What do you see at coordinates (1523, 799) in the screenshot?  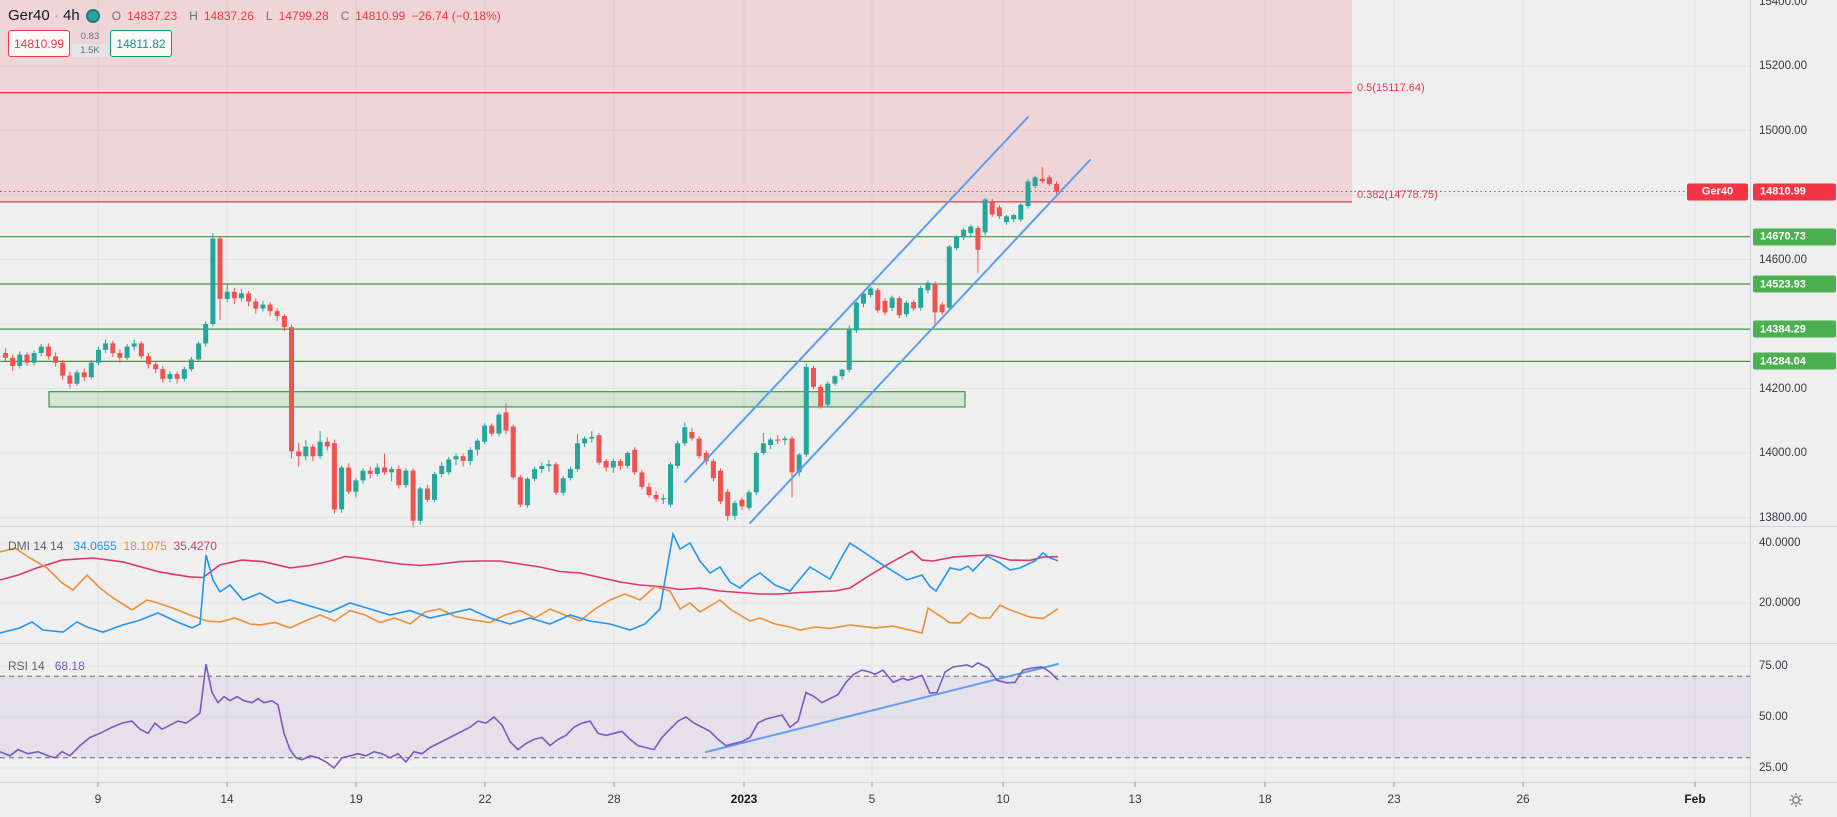 I see `time-tick-label: 26` at bounding box center [1523, 799].